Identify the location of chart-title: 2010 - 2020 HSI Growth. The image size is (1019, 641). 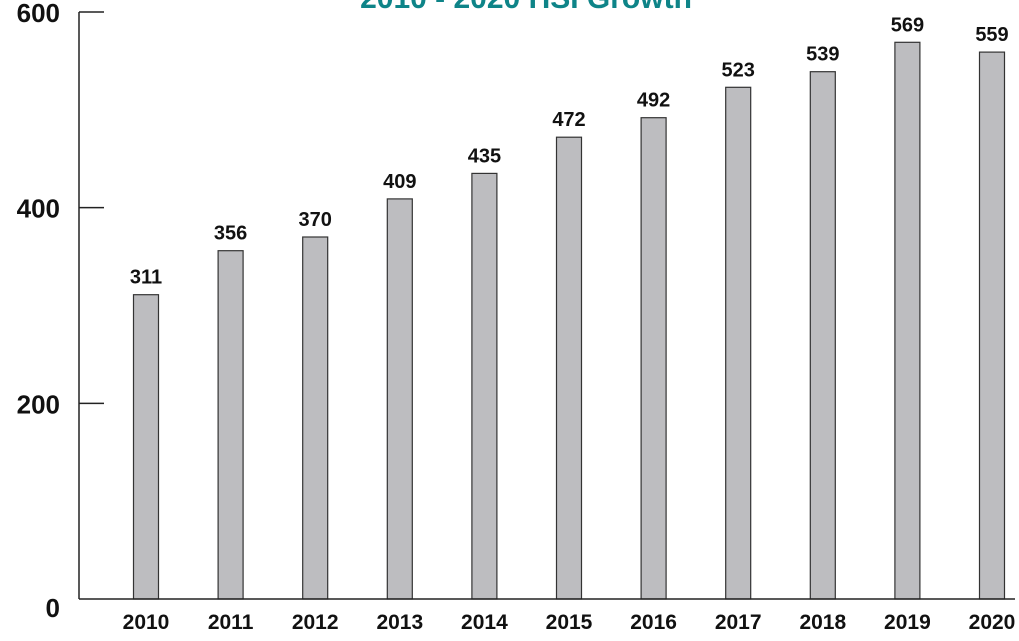
(526, 7).